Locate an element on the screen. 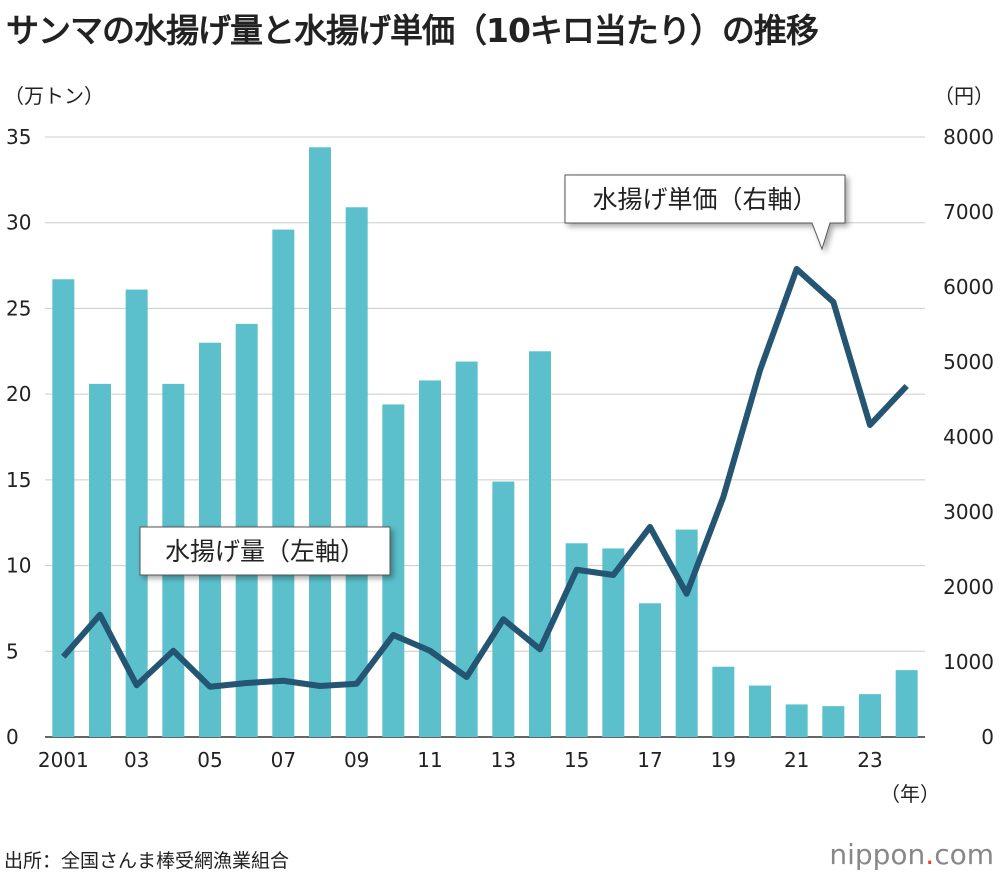 This screenshot has height=882, width=1000. left-tick-label: 5 is located at coordinates (12, 651).